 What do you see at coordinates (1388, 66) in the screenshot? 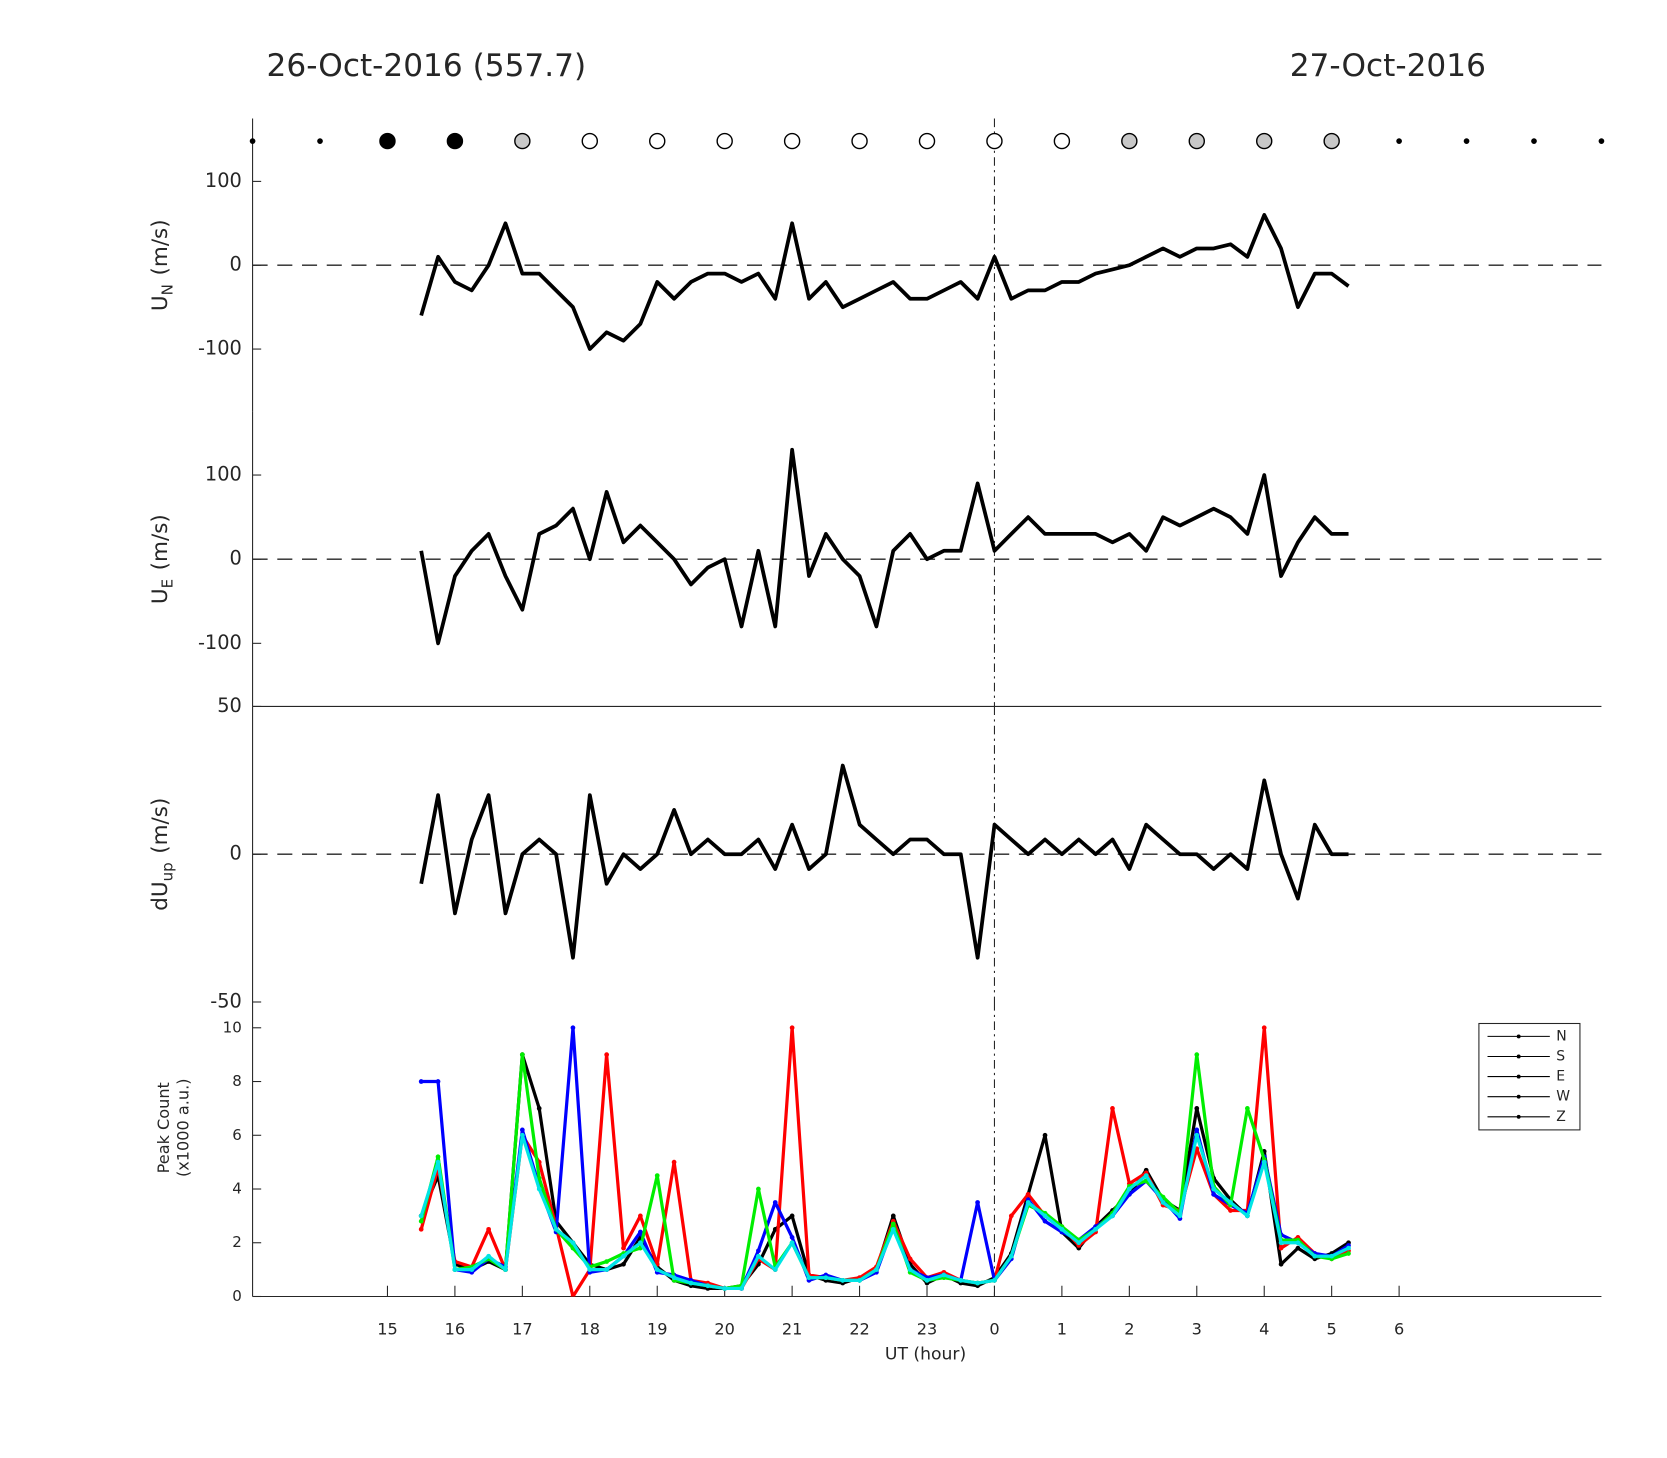
I see `chart-subtitle: 27-Oct-2016` at bounding box center [1388, 66].